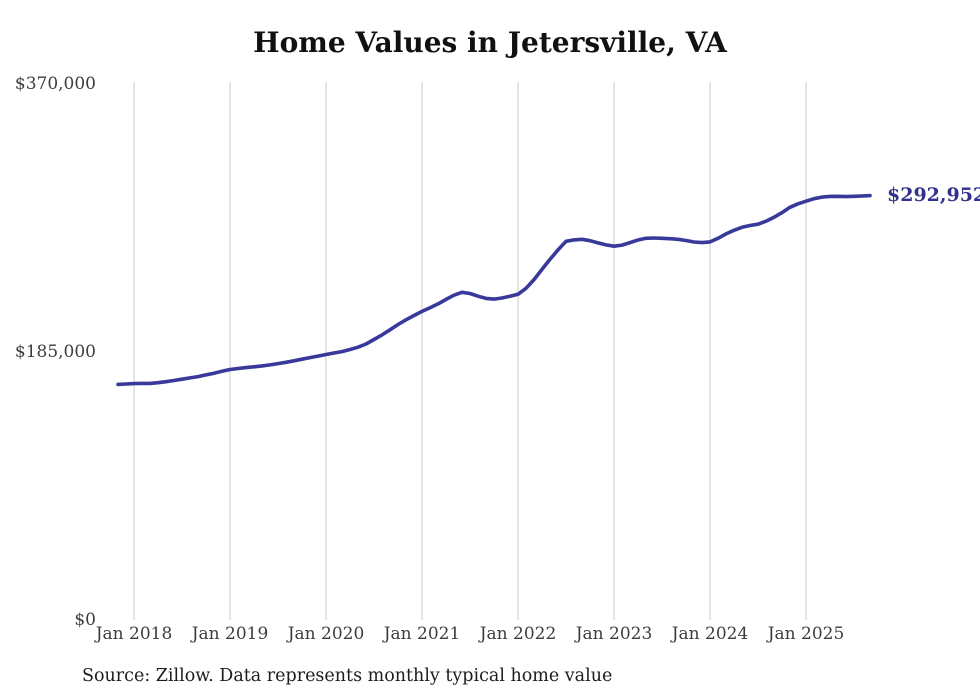 The width and height of the screenshot is (980, 699). I want to click on y-axis-tick-label: $0, so click(85, 620).